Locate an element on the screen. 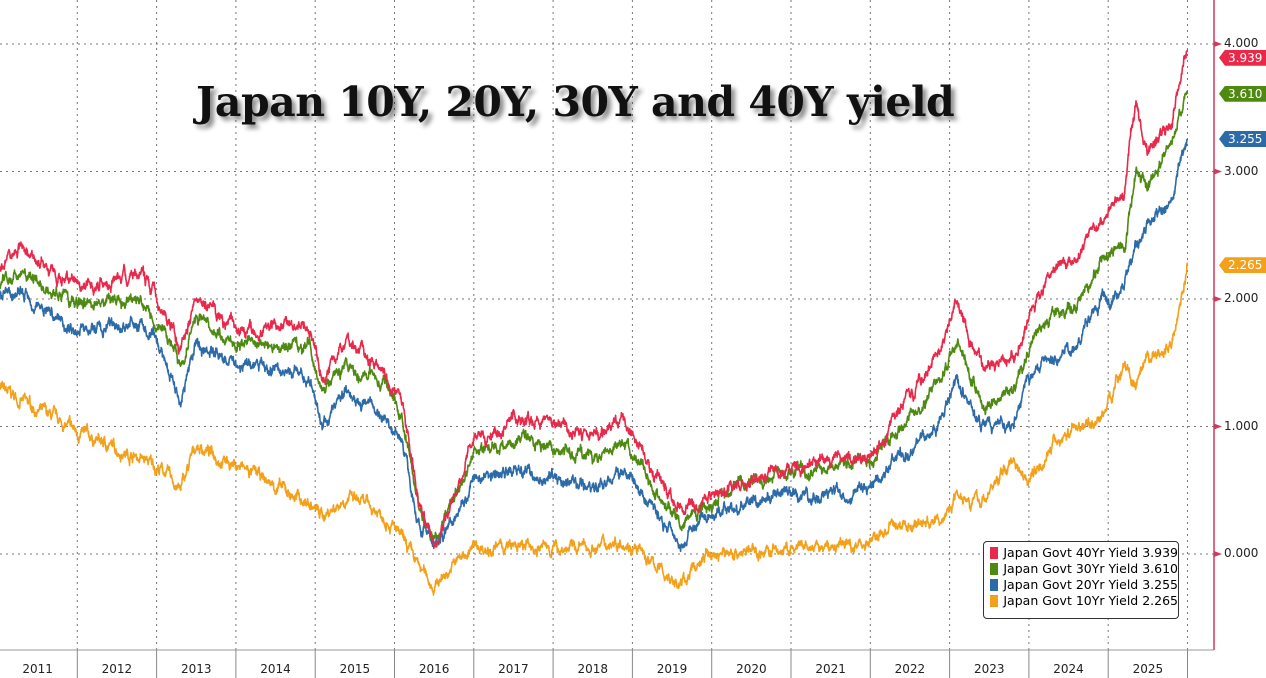 The width and height of the screenshot is (1266, 678). x-tick-label: 2019 is located at coordinates (672, 669).